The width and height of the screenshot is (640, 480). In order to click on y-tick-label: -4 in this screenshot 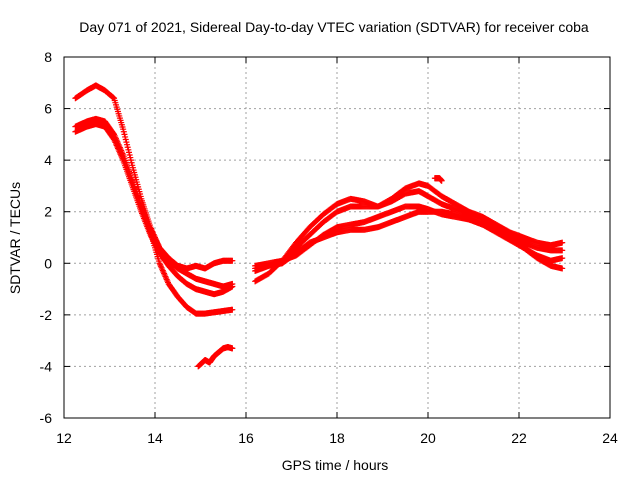, I will do `click(46, 366)`.